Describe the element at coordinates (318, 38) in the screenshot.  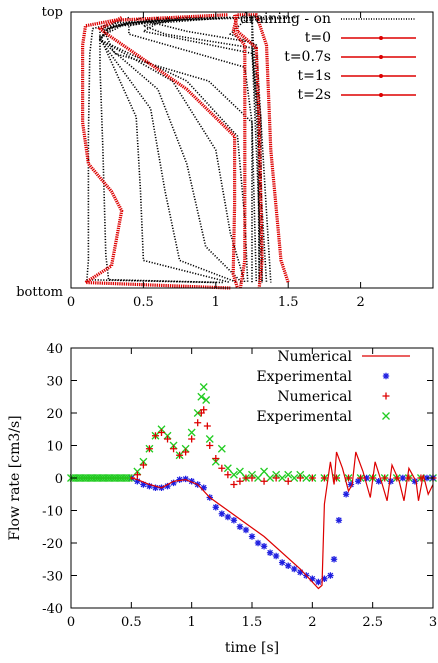
I see `legend-label: t=0` at that location.